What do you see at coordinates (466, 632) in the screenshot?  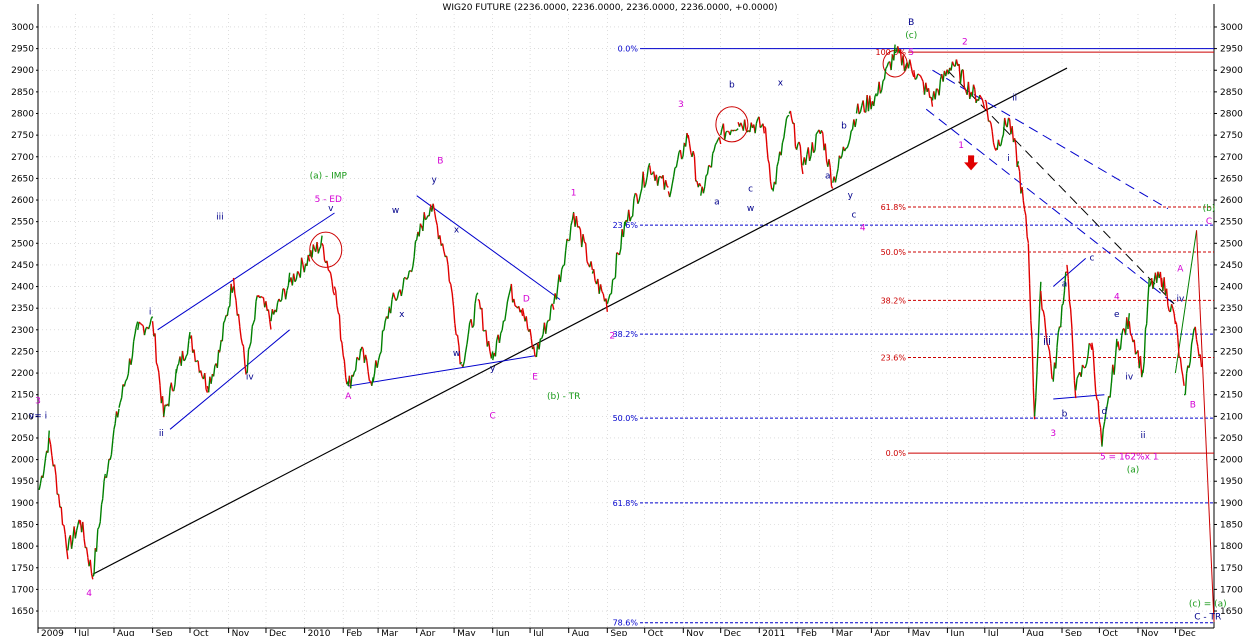 I see `x-tick-label: May` at bounding box center [466, 632].